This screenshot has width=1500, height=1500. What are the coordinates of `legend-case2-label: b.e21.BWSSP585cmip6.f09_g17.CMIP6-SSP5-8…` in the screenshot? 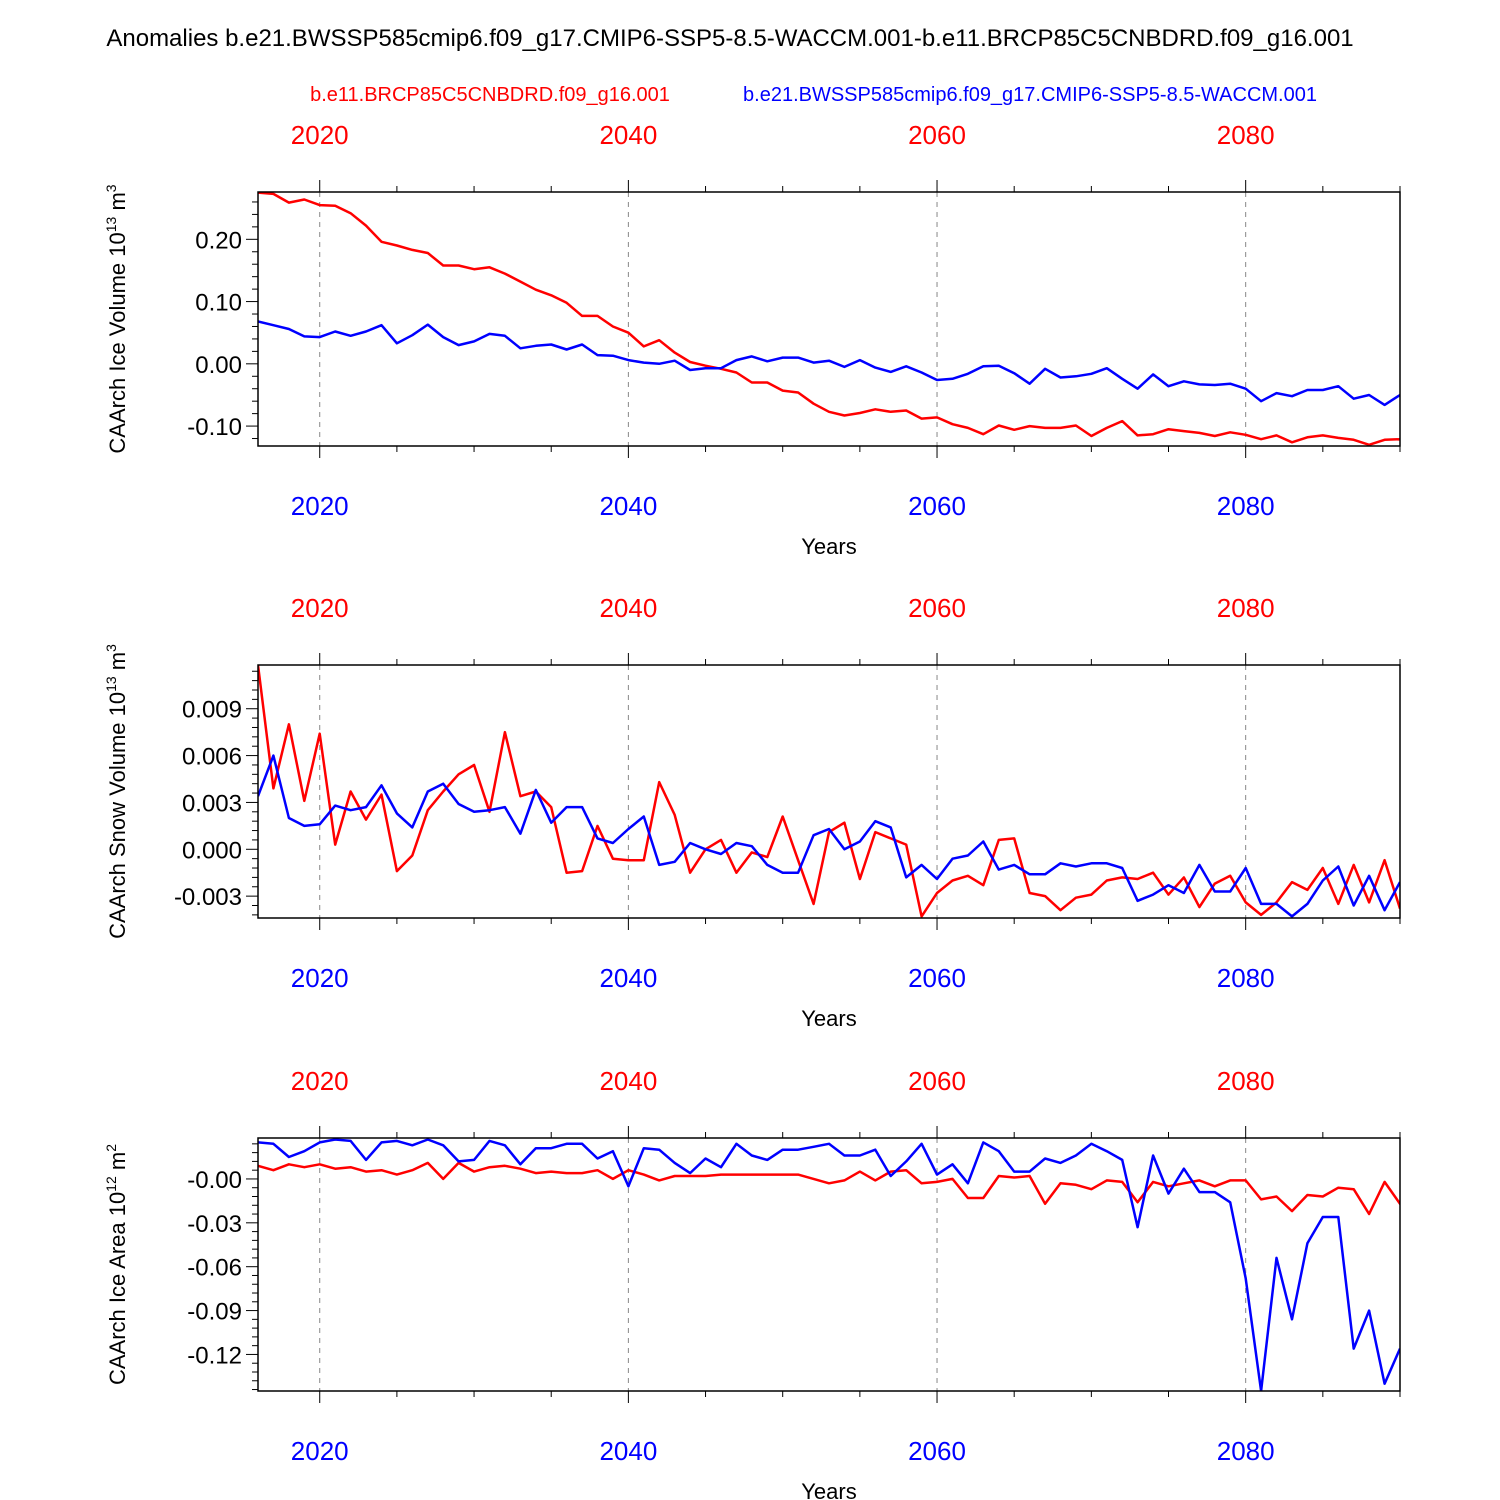 It's located at (1030, 95).